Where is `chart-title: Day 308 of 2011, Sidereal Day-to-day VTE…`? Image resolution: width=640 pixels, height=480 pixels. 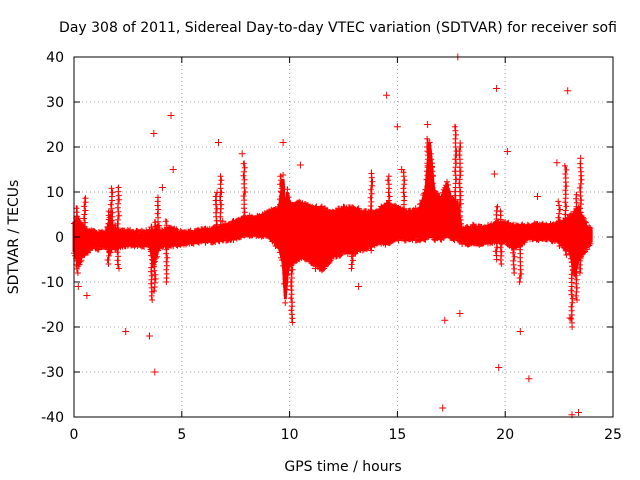 chart-title: Day 308 of 2011, Sidereal Day-to-day VTE… is located at coordinates (338, 28).